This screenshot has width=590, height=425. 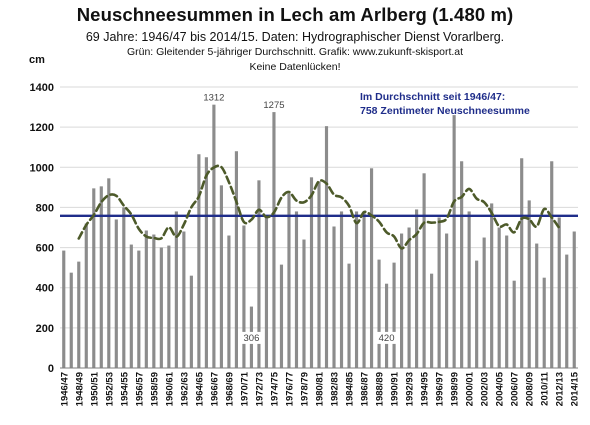 I want to click on bar-1973/74, so click(x=266, y=292).